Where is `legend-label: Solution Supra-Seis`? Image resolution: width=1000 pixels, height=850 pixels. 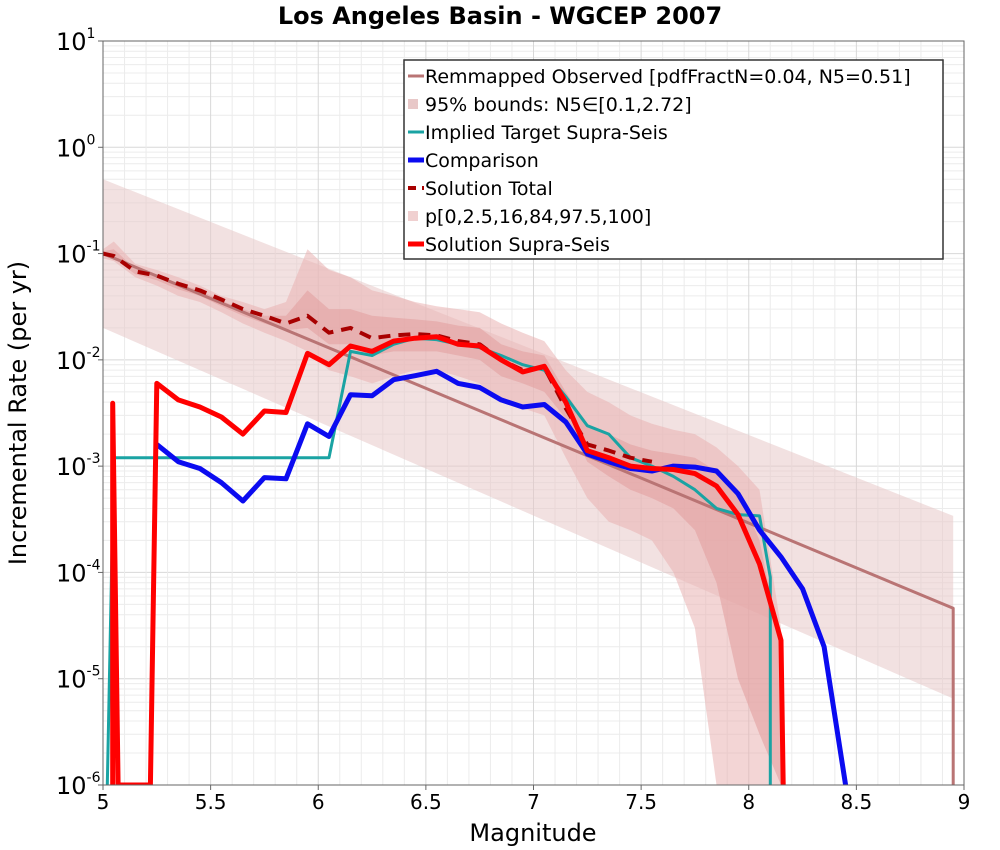 legend-label: Solution Supra-Seis is located at coordinates (517, 245).